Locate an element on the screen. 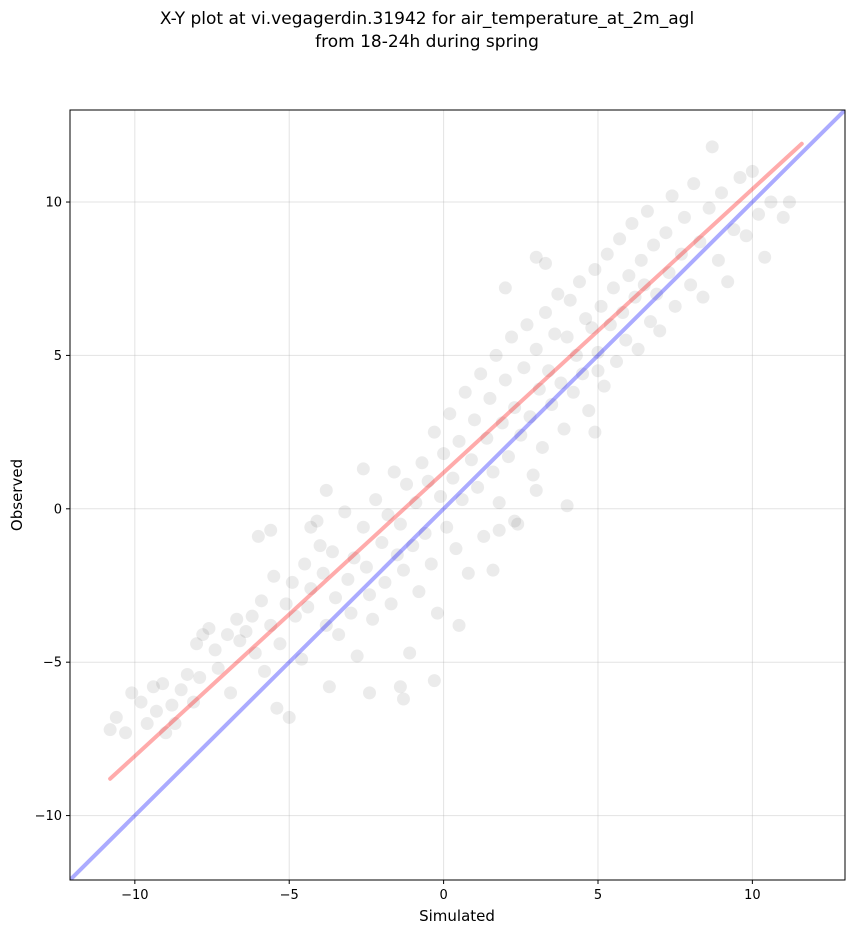 This screenshot has width=854, height=934. y-tick-label: −10 is located at coordinates (48, 816).